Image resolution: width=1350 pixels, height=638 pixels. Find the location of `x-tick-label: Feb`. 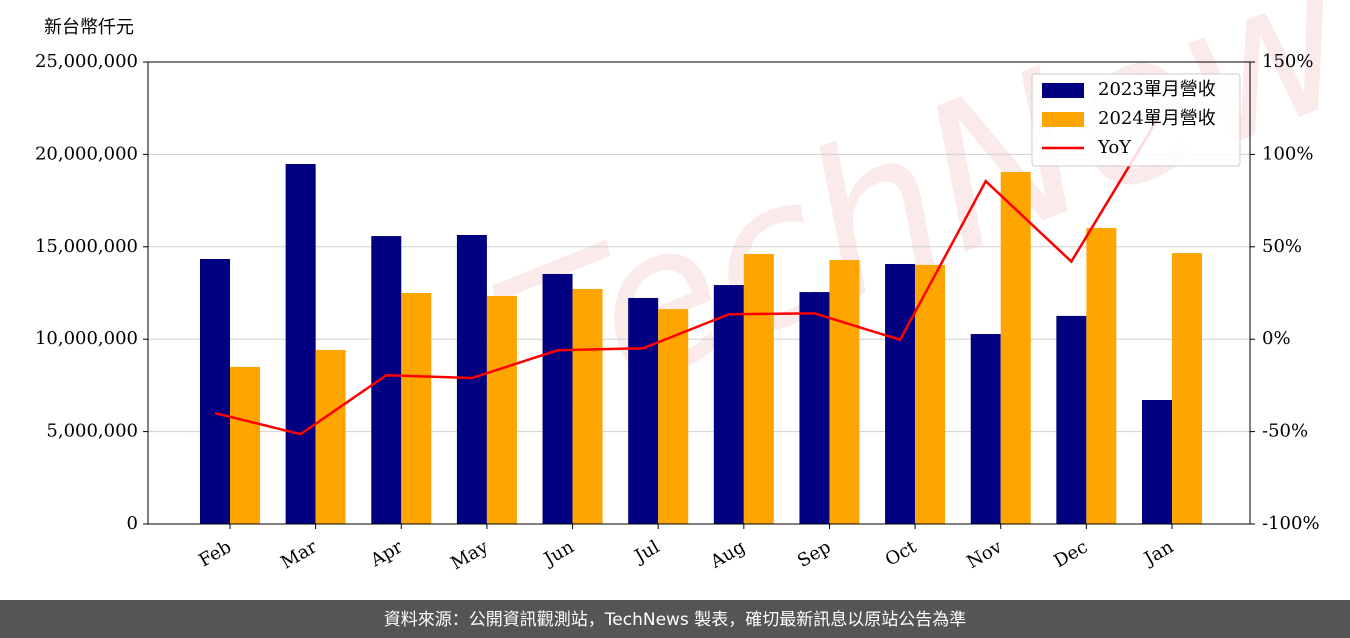

x-tick-label: Feb is located at coordinates (215, 553).